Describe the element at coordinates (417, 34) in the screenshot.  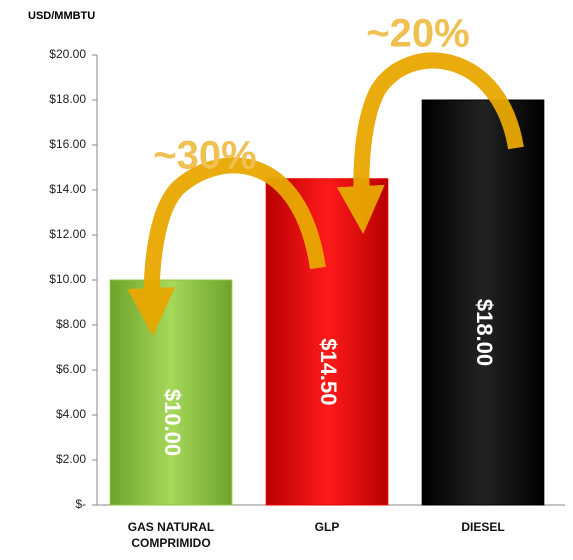
I see `annotation: ~20%` at that location.